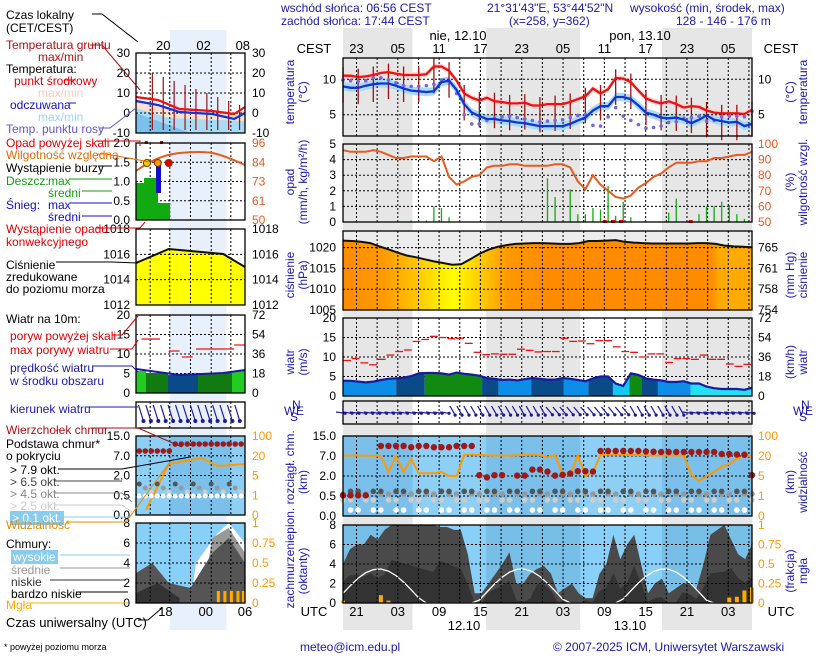 This screenshot has width=820, height=660. Describe the element at coordinates (215, 383) in the screenshot. I see `mini-wind-seg` at that location.